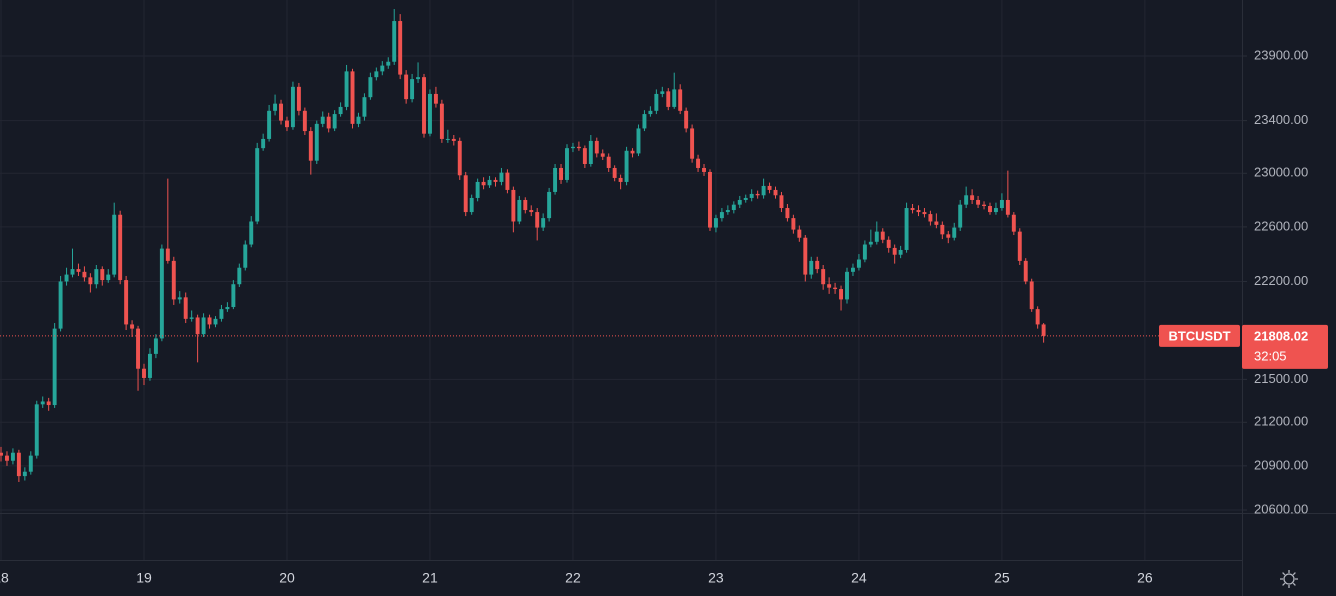 The height and width of the screenshot is (596, 1336). Describe the element at coordinates (1281, 280) in the screenshot. I see `y-tick-label: 22200.00` at that location.